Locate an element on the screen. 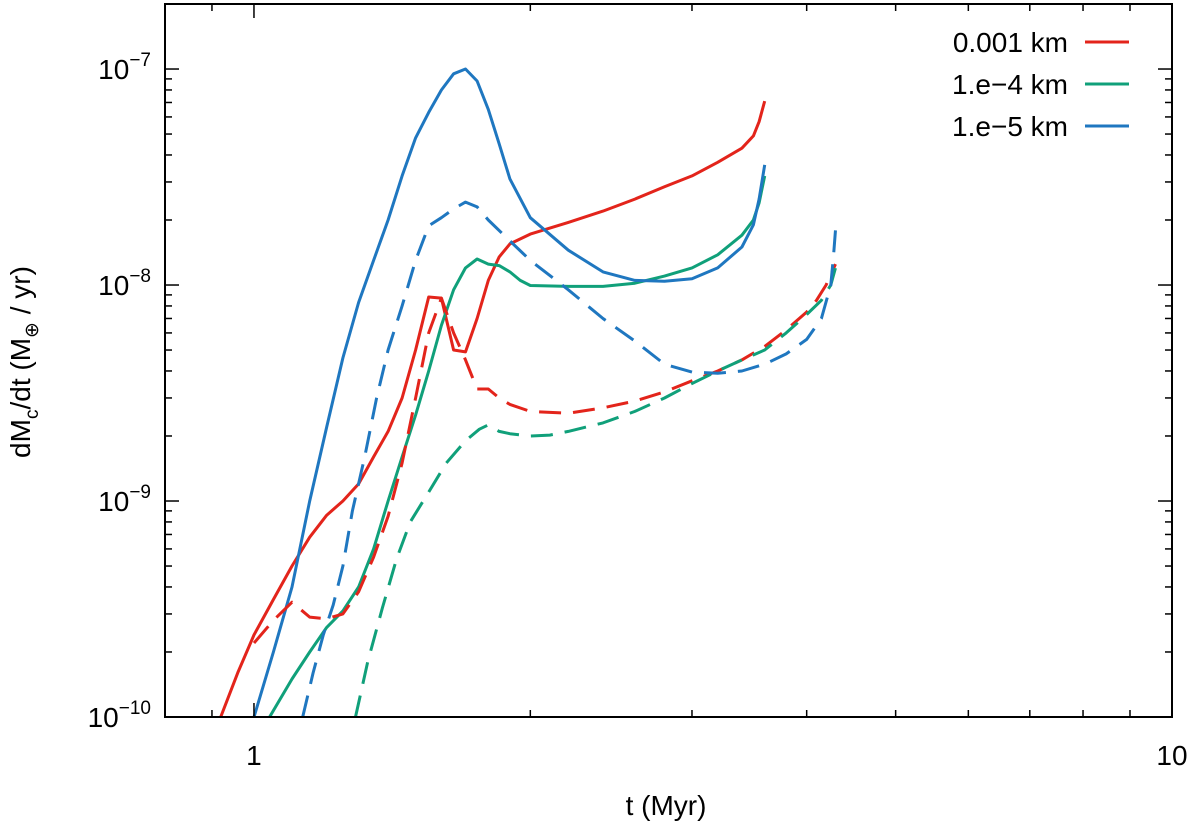 The height and width of the screenshot is (832, 1200). y-tick-label: 10⁻⁸ is located at coordinates (124, 283).